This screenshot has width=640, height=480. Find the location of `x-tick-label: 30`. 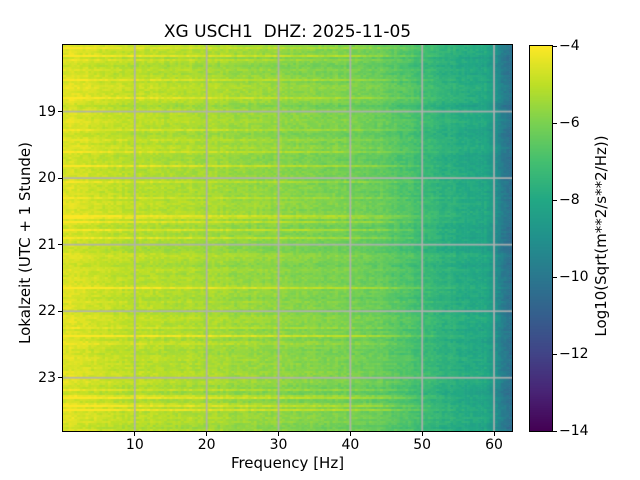

x-tick-label: 30 is located at coordinates (278, 445).